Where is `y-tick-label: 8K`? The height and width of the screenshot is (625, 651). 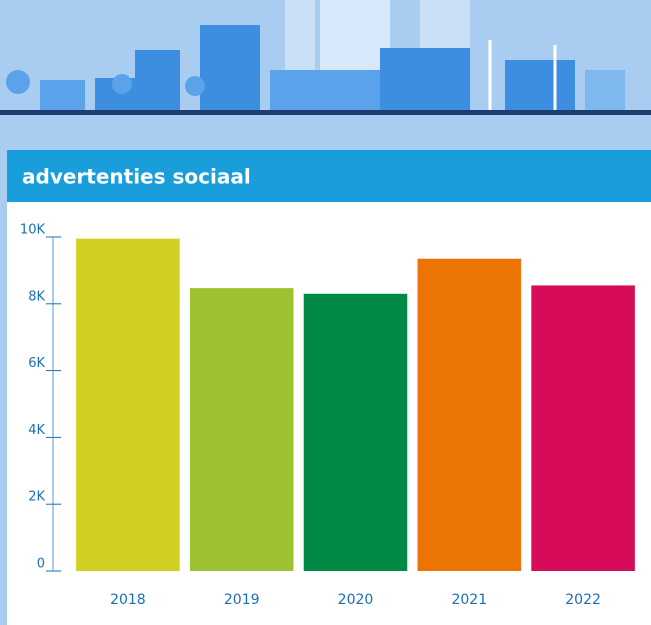 y-tick-label: 8K is located at coordinates (36, 296).